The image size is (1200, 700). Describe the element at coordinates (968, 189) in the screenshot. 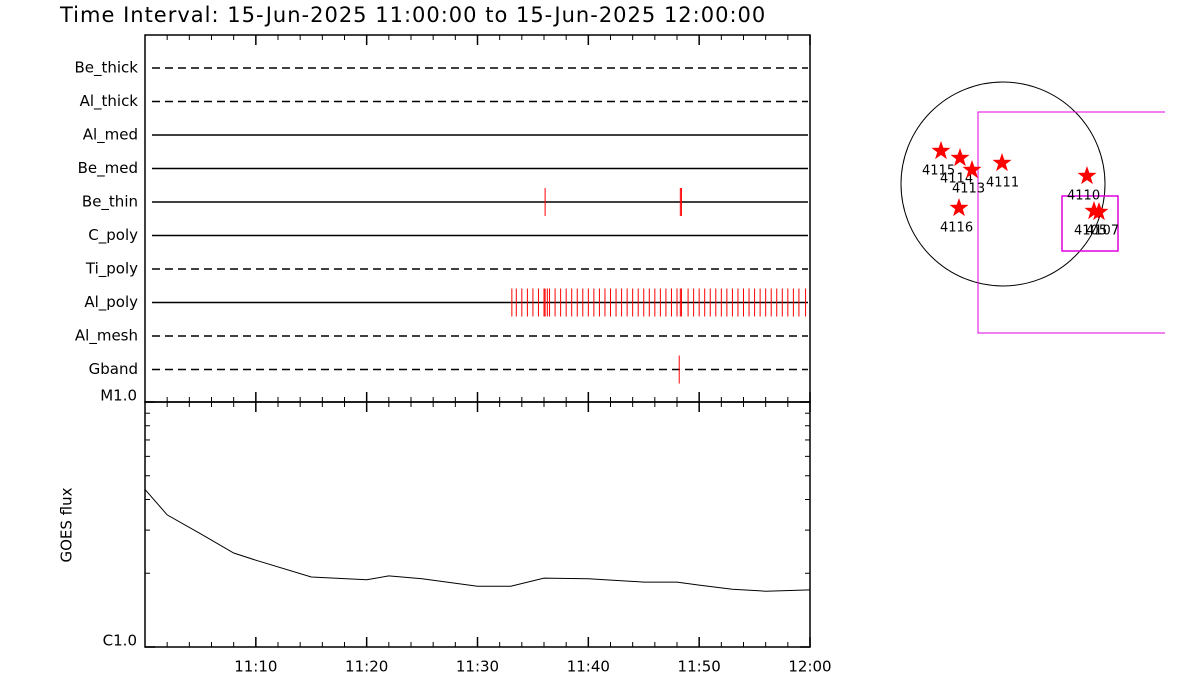

I see `region-label: 4113` at that location.